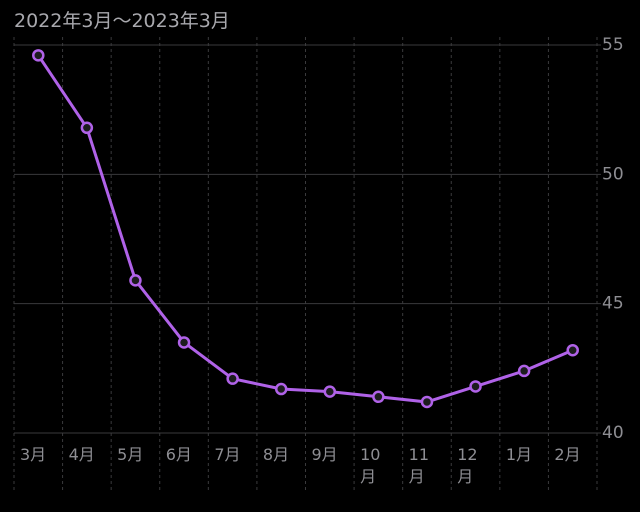 The width and height of the screenshot is (640, 512). I want to click on x-tick-label: 4月, so click(81, 454).